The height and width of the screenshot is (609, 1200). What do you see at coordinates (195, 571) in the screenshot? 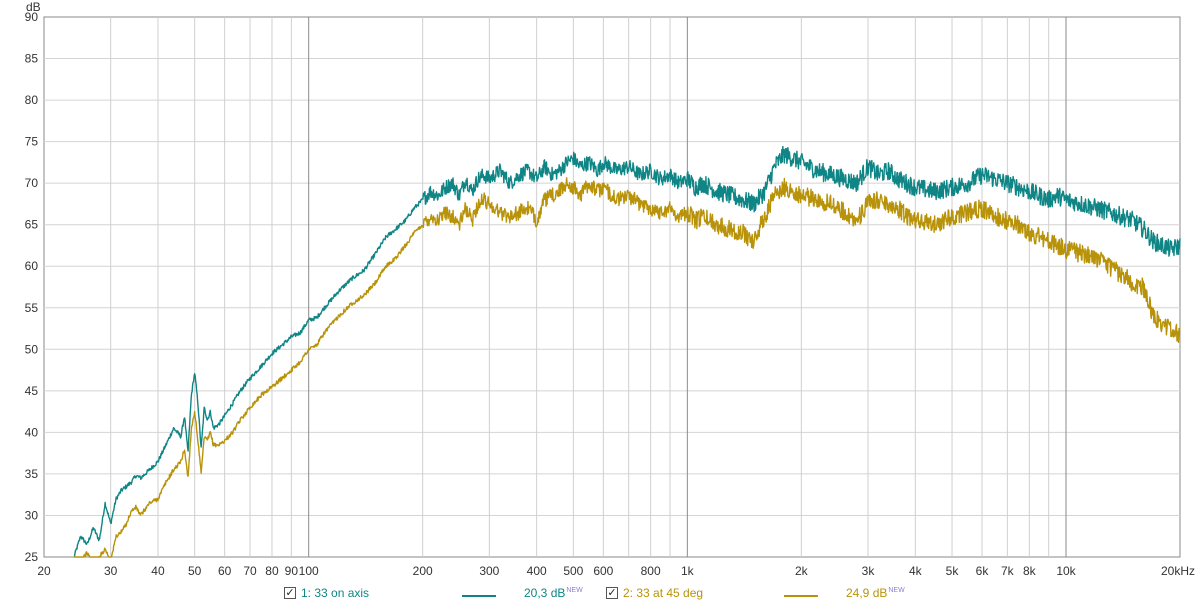
I see `x-tick-label: 50` at bounding box center [195, 571].